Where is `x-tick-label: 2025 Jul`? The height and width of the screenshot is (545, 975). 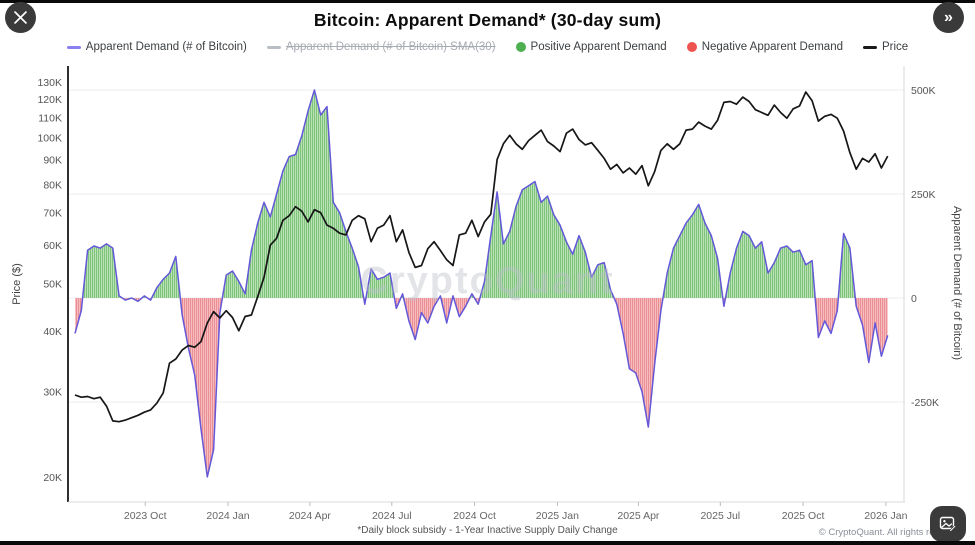 x-tick-label: 2025 Jul is located at coordinates (720, 516).